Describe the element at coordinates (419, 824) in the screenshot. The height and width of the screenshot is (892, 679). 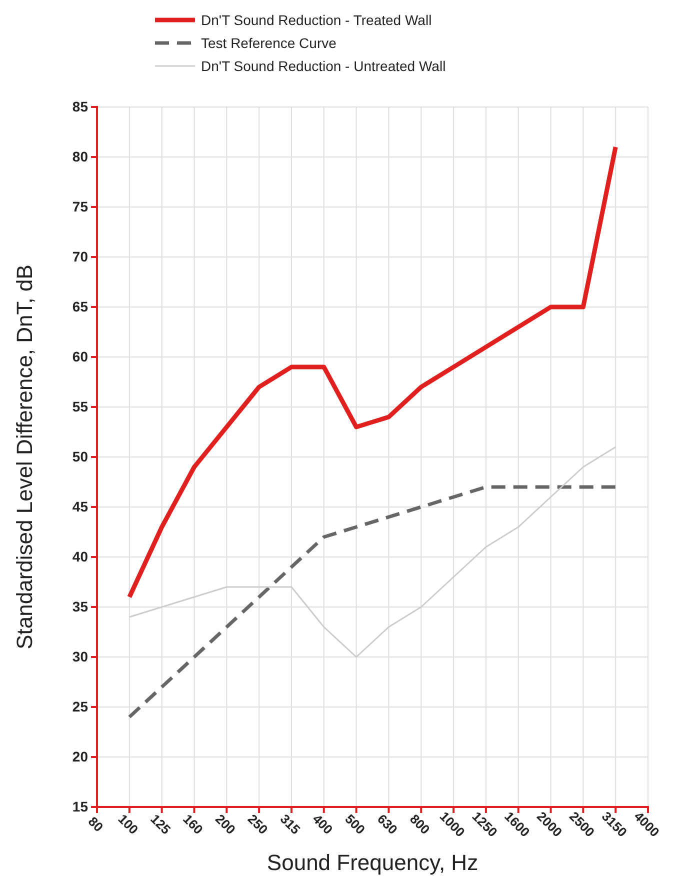
I see `x-tick-label: 800` at that location.